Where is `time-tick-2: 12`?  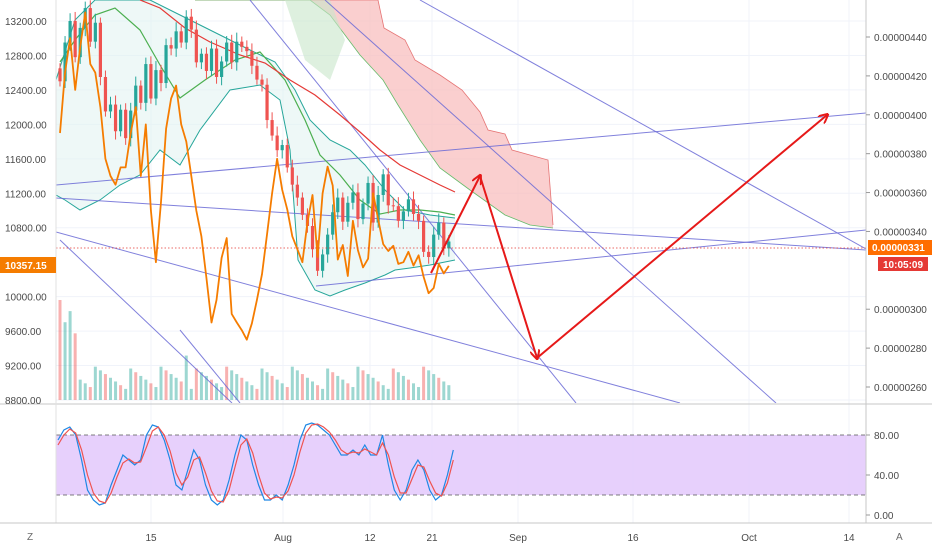 time-tick-2: 12 is located at coordinates (370, 538).